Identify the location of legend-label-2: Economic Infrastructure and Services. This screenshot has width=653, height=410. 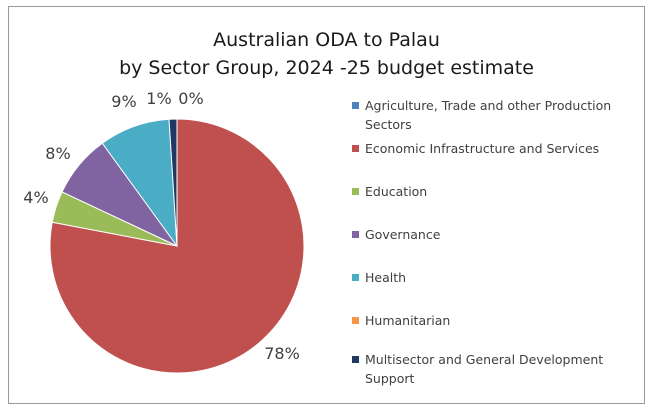
(482, 148).